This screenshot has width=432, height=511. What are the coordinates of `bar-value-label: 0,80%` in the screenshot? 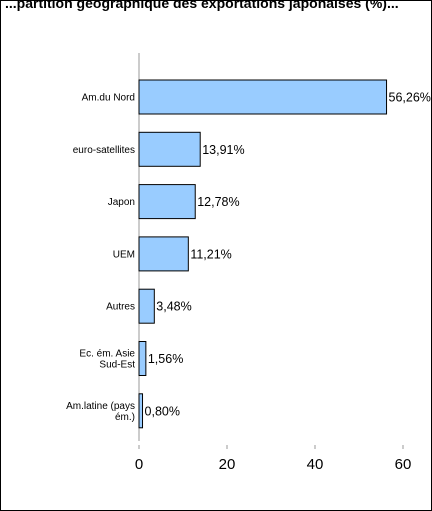 It's located at (162, 411).